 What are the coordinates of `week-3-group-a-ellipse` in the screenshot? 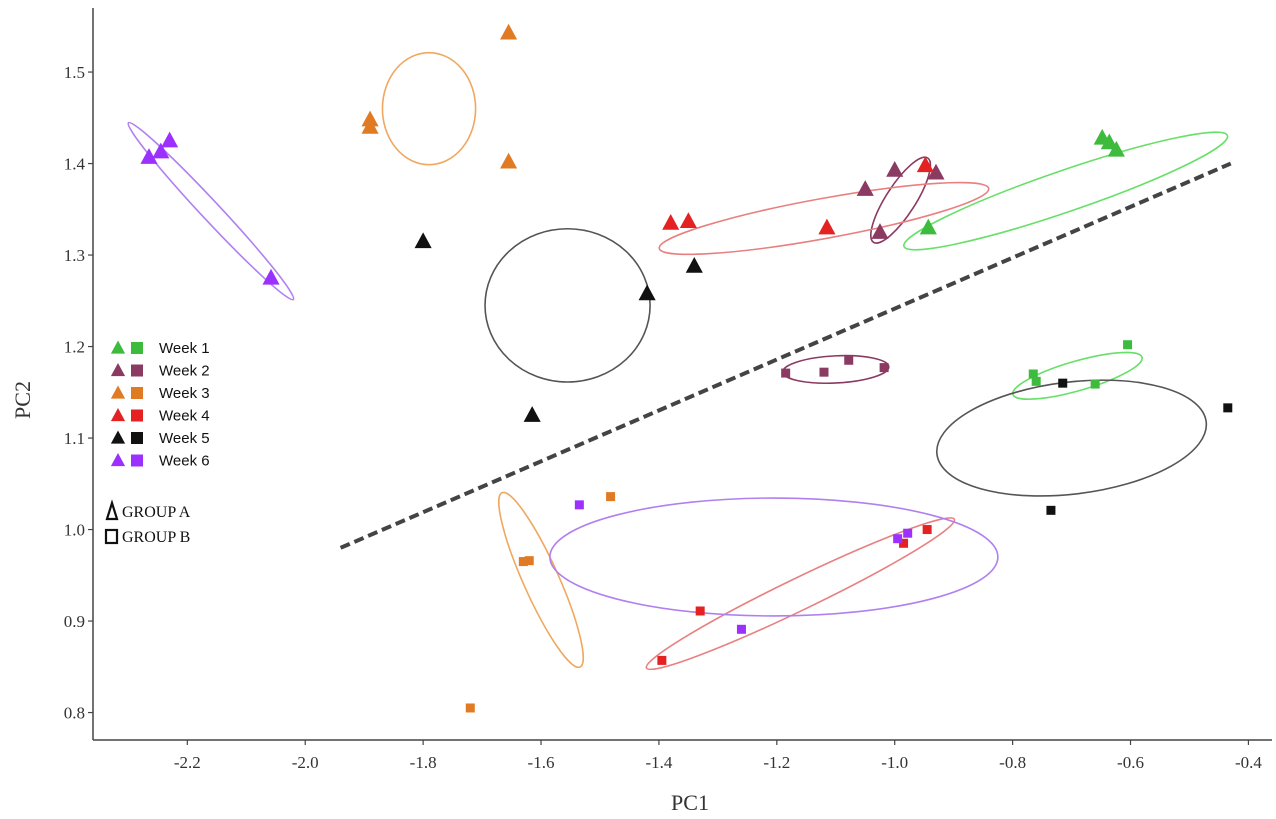 It's located at (429, 108).